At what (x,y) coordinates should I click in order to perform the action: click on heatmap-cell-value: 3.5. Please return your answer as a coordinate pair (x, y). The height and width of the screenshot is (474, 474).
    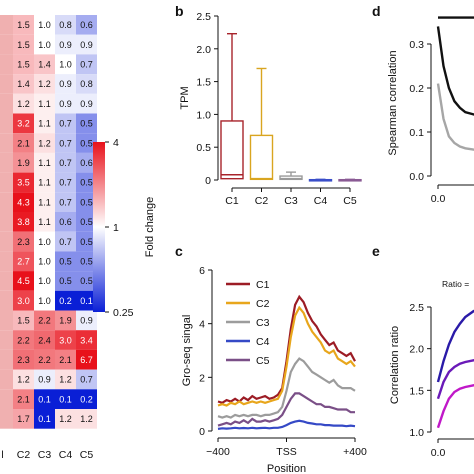
    Looking at the image, I should click on (23, 183).